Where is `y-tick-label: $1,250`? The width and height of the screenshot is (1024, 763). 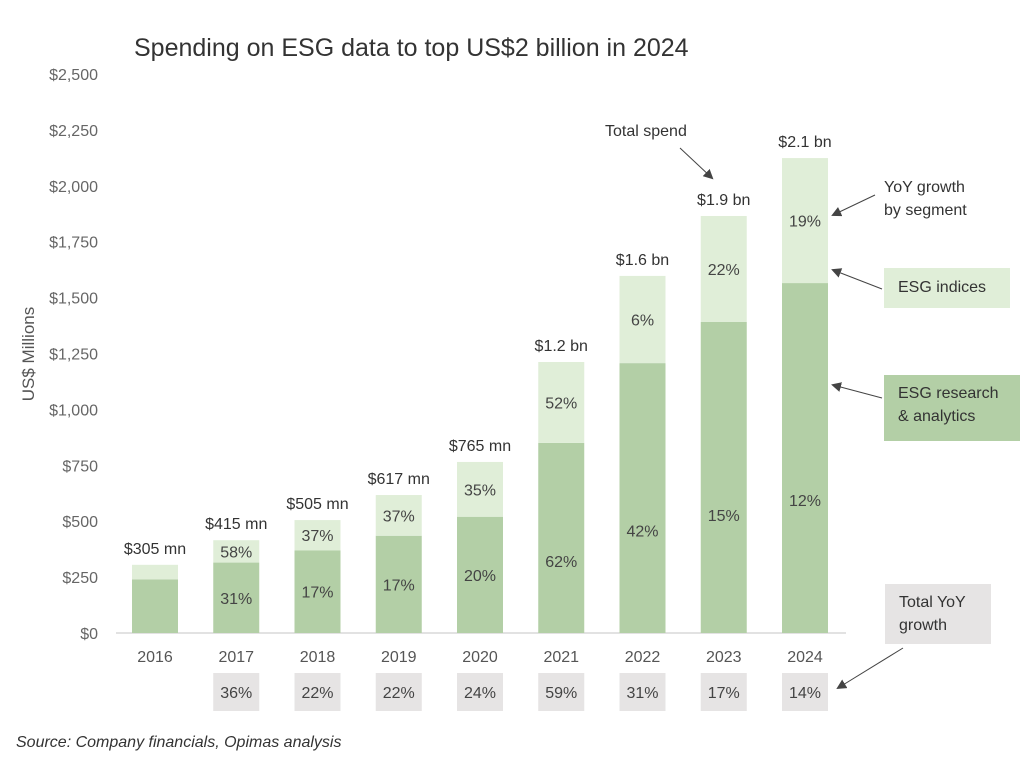 y-tick-label: $1,250 is located at coordinates (73, 355).